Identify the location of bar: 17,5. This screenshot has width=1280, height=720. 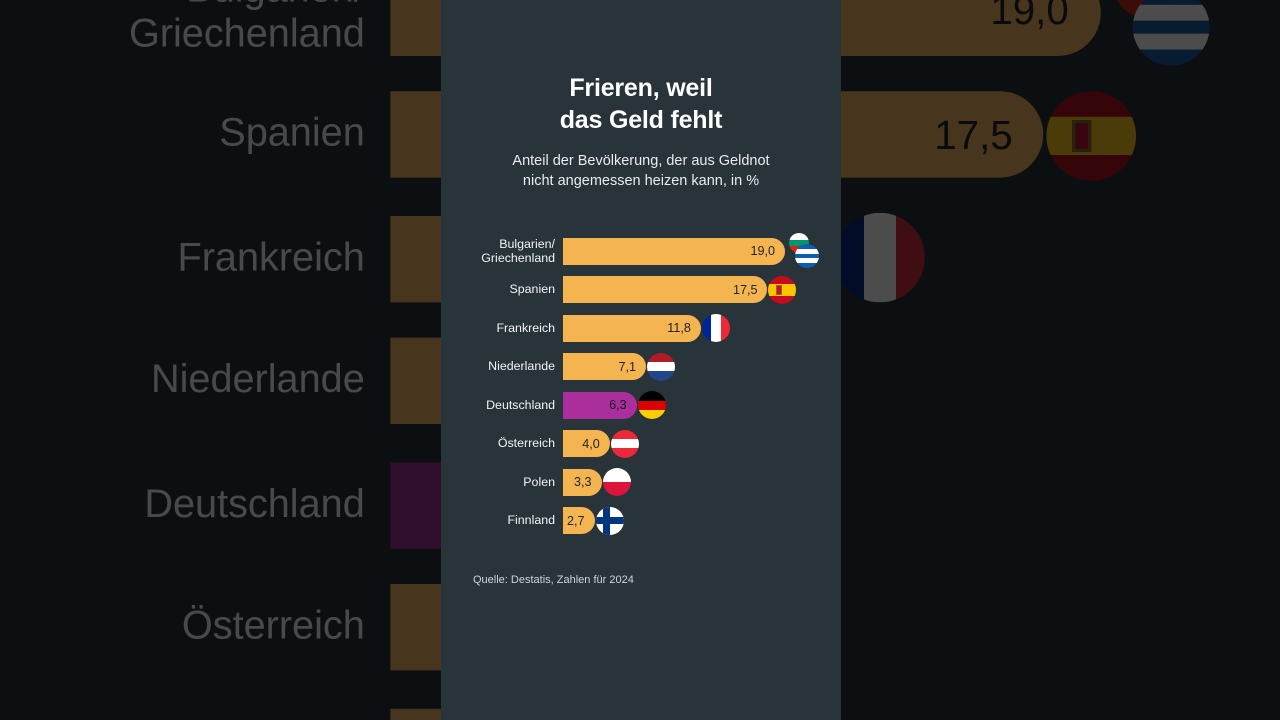
(665, 290).